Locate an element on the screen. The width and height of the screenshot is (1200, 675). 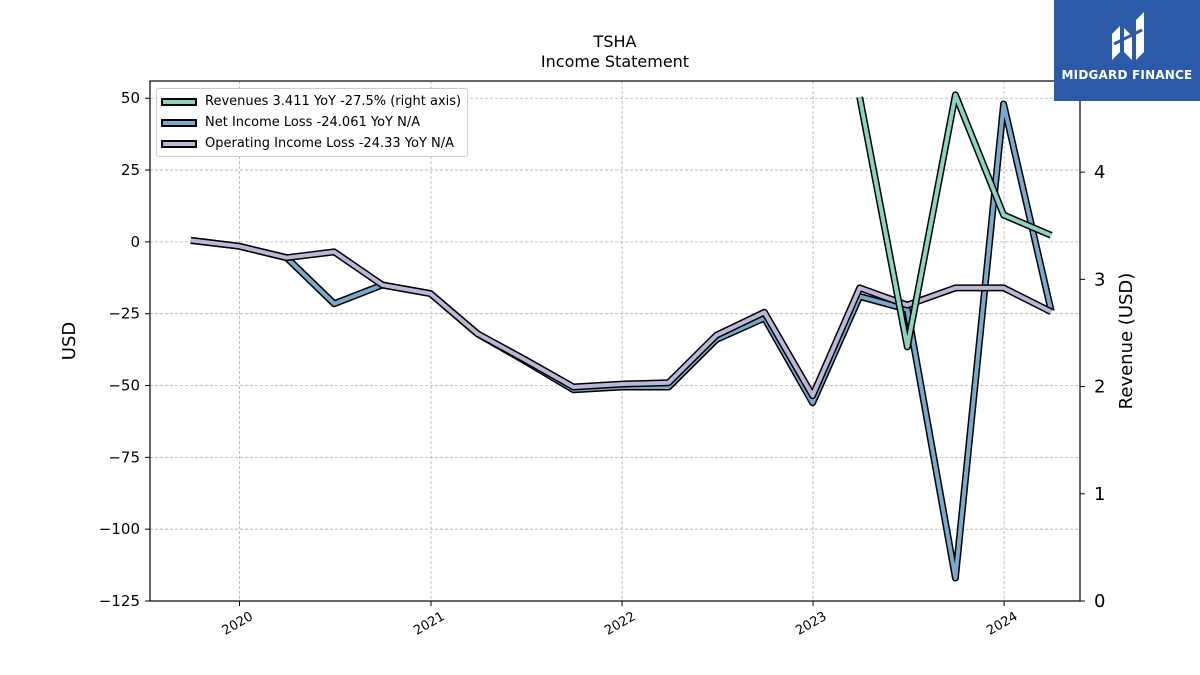
legend-swatch-net-income-loss is located at coordinates (179, 122).